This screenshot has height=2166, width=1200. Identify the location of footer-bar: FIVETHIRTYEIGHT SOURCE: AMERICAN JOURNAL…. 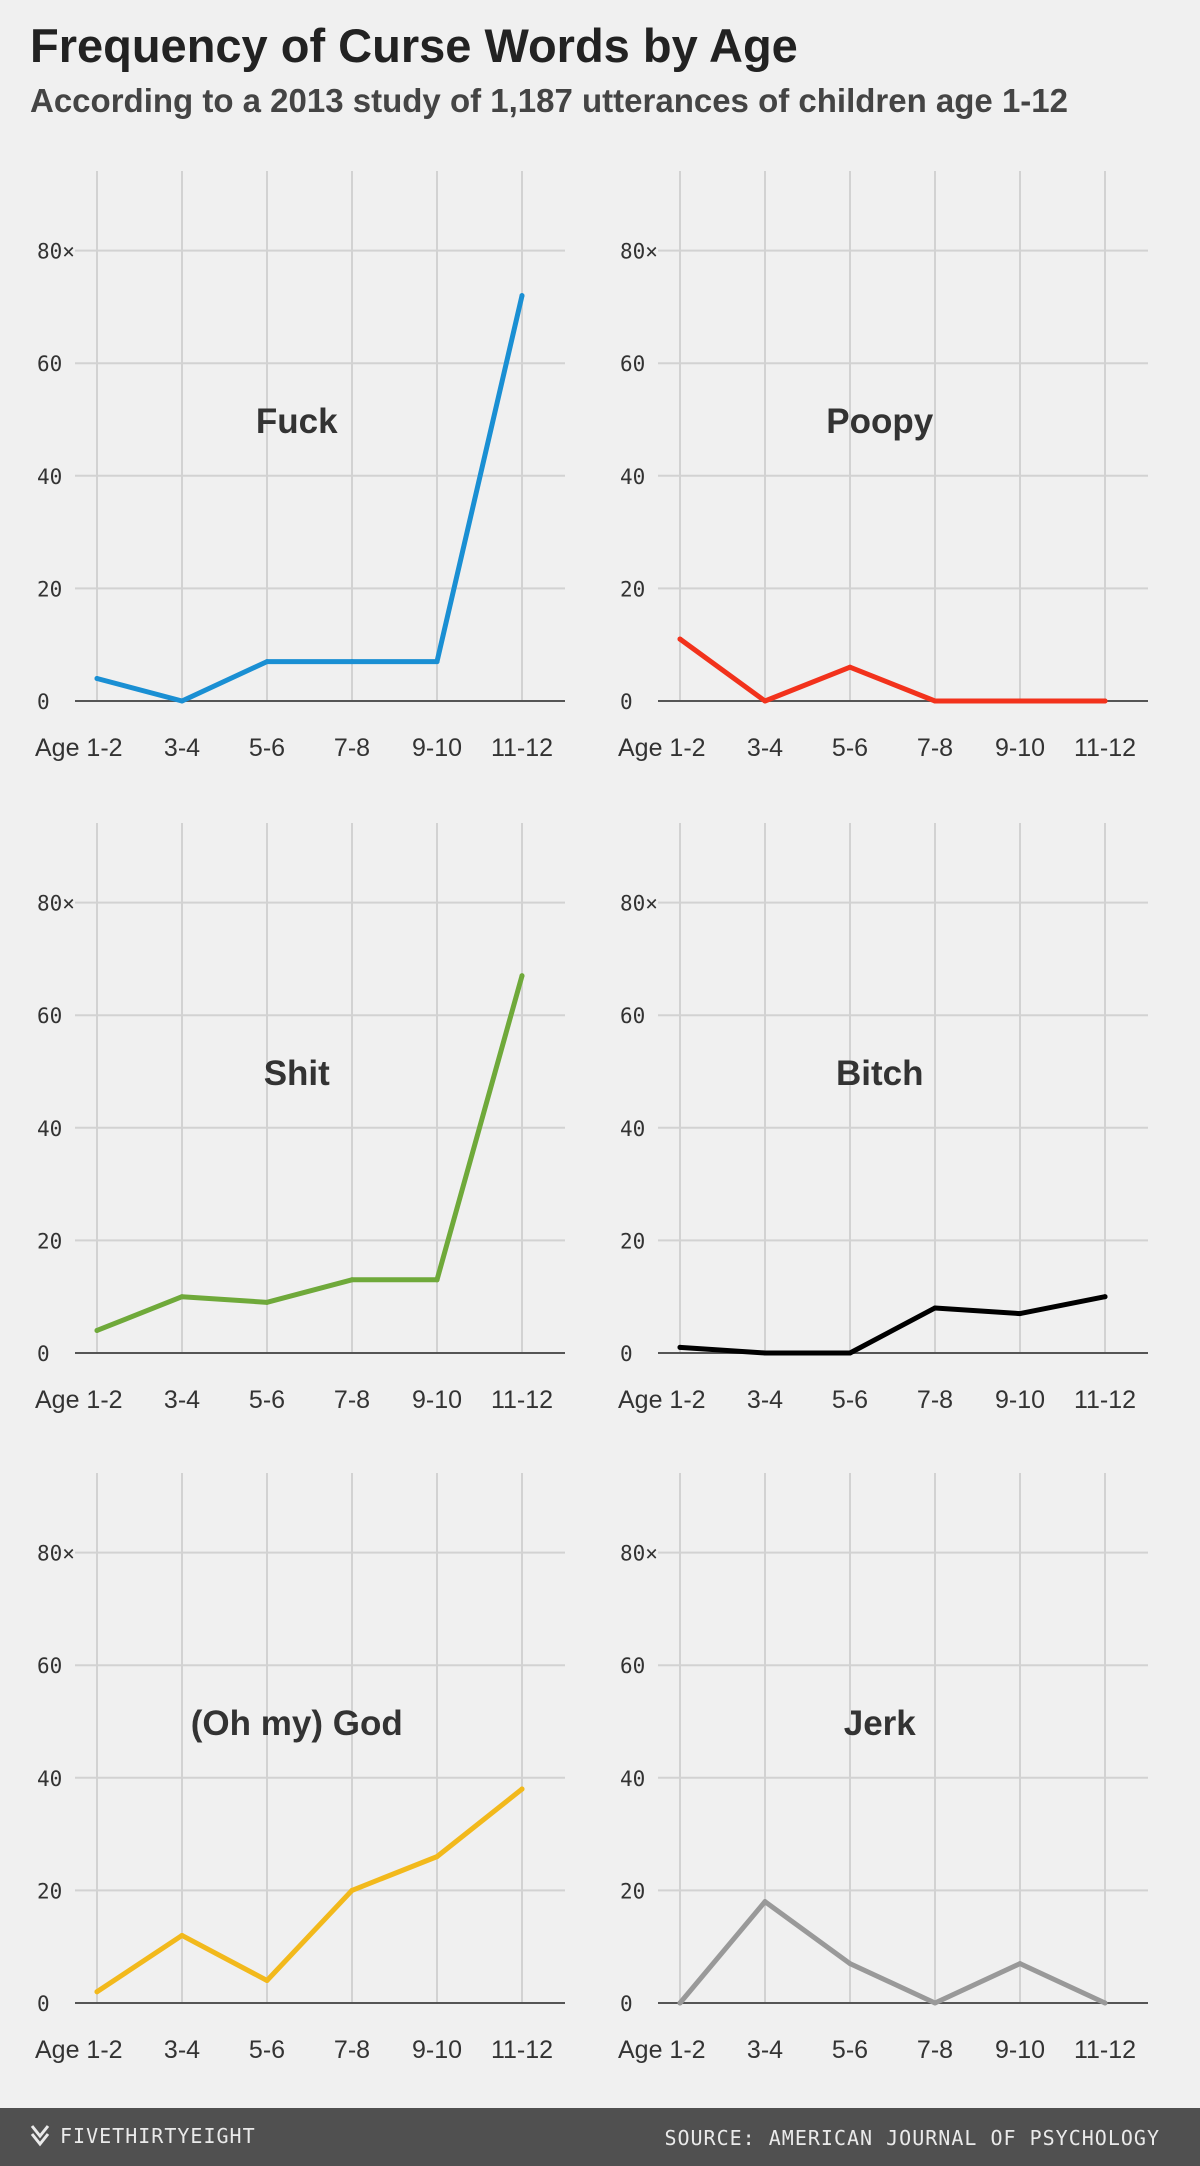
(600, 2137).